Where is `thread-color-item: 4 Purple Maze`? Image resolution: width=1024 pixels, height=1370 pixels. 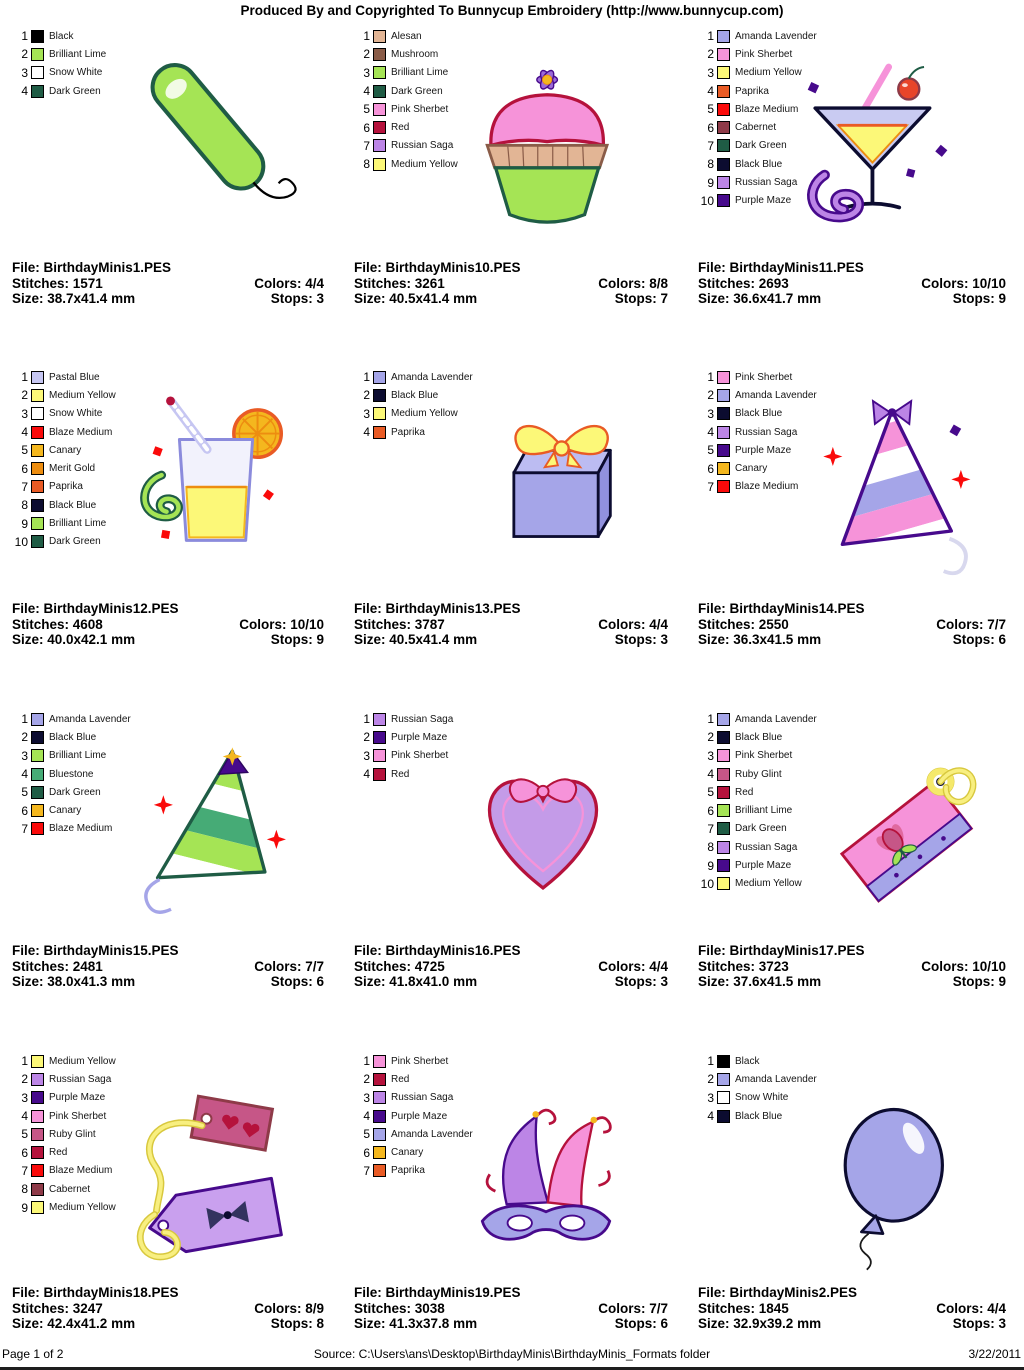 thread-color-item: 4 Purple Maze is located at coordinates (520, 1116).